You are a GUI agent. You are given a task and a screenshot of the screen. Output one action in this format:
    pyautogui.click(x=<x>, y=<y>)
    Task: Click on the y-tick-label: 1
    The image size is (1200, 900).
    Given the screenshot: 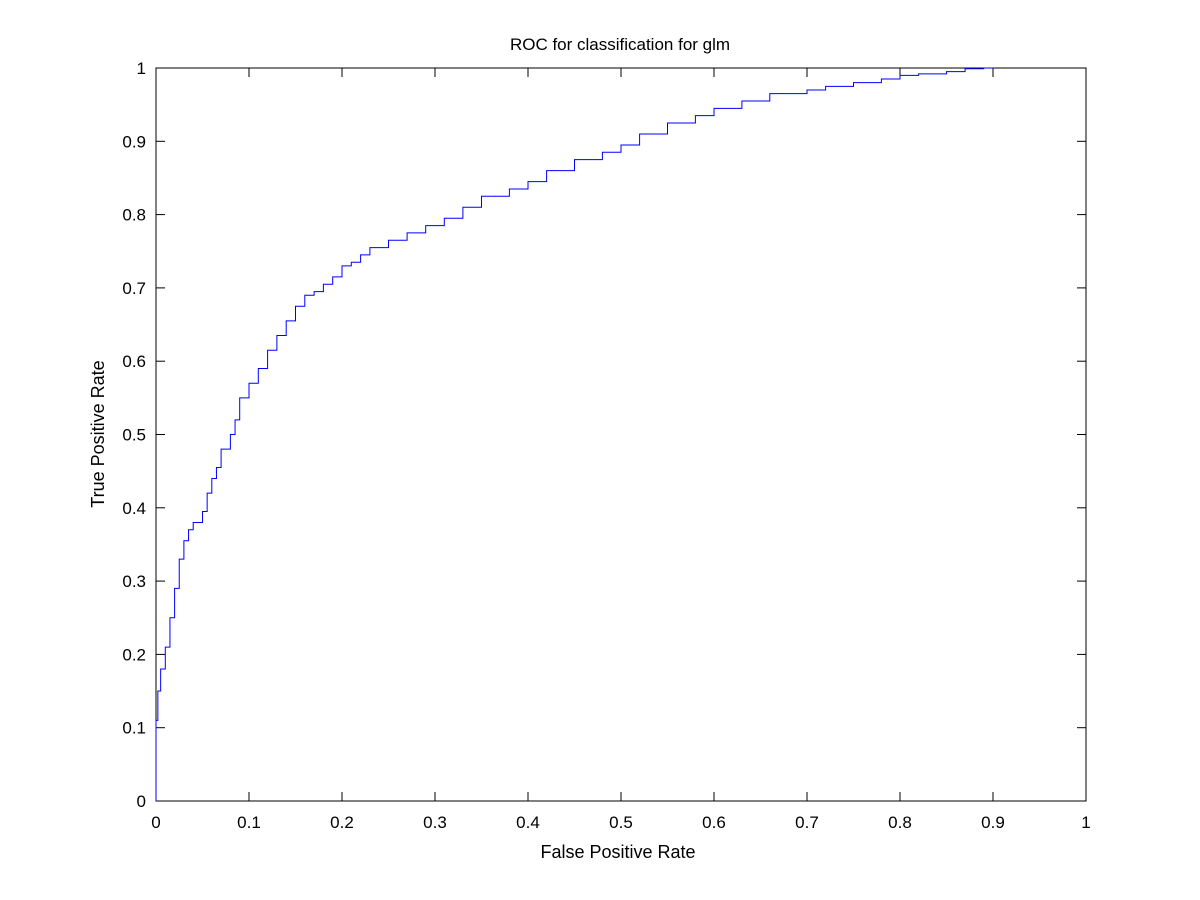 What is the action you would take?
    pyautogui.click(x=141, y=68)
    